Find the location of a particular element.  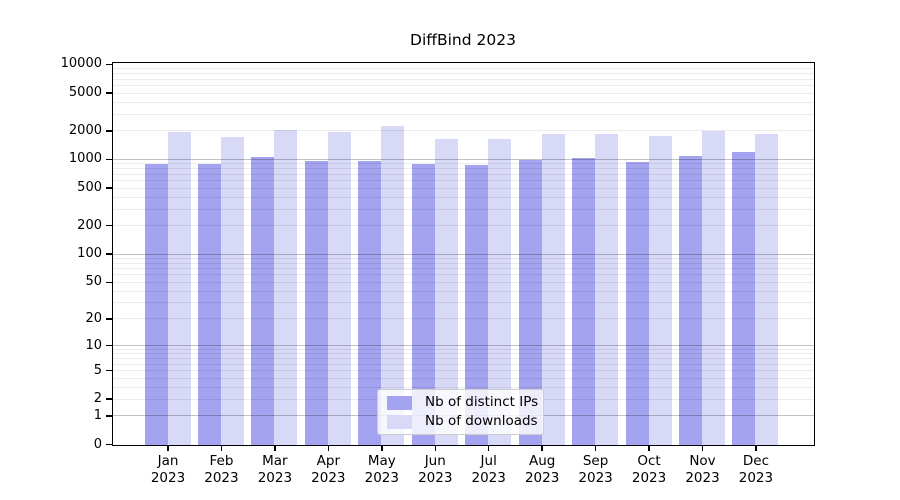

x-tick-label-sep-2023: Sep 2023 is located at coordinates (596, 470).